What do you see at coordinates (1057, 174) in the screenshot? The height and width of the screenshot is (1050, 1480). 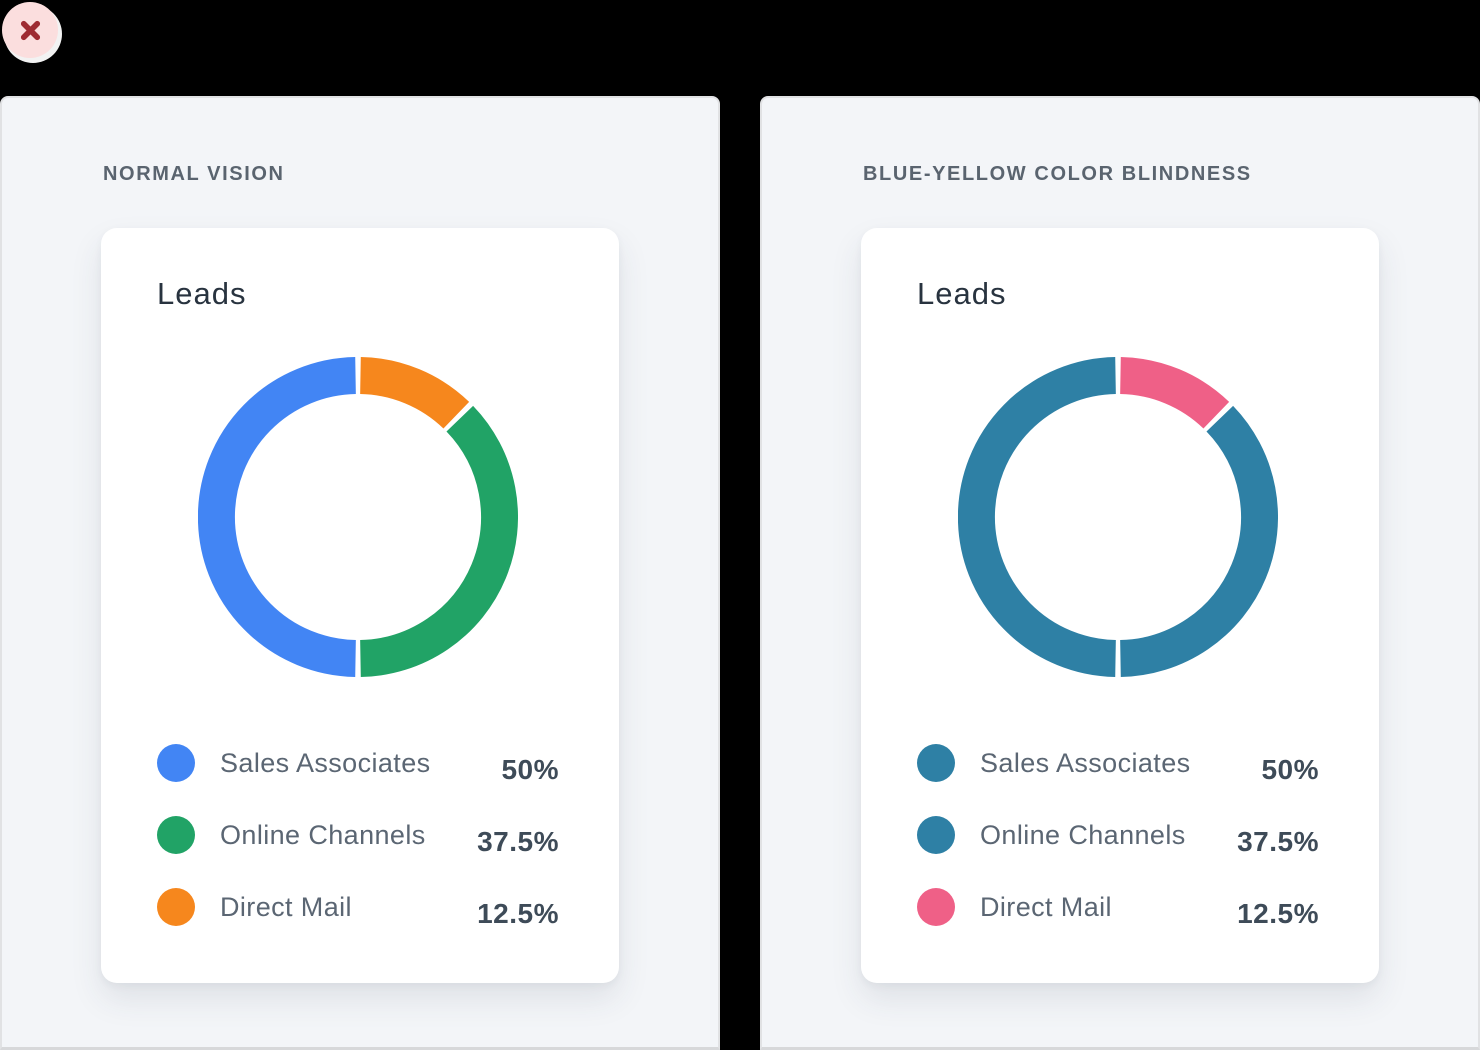 I see `panel-heading: BLUE-YELLOW COLOR BLINDNESS` at bounding box center [1057, 174].